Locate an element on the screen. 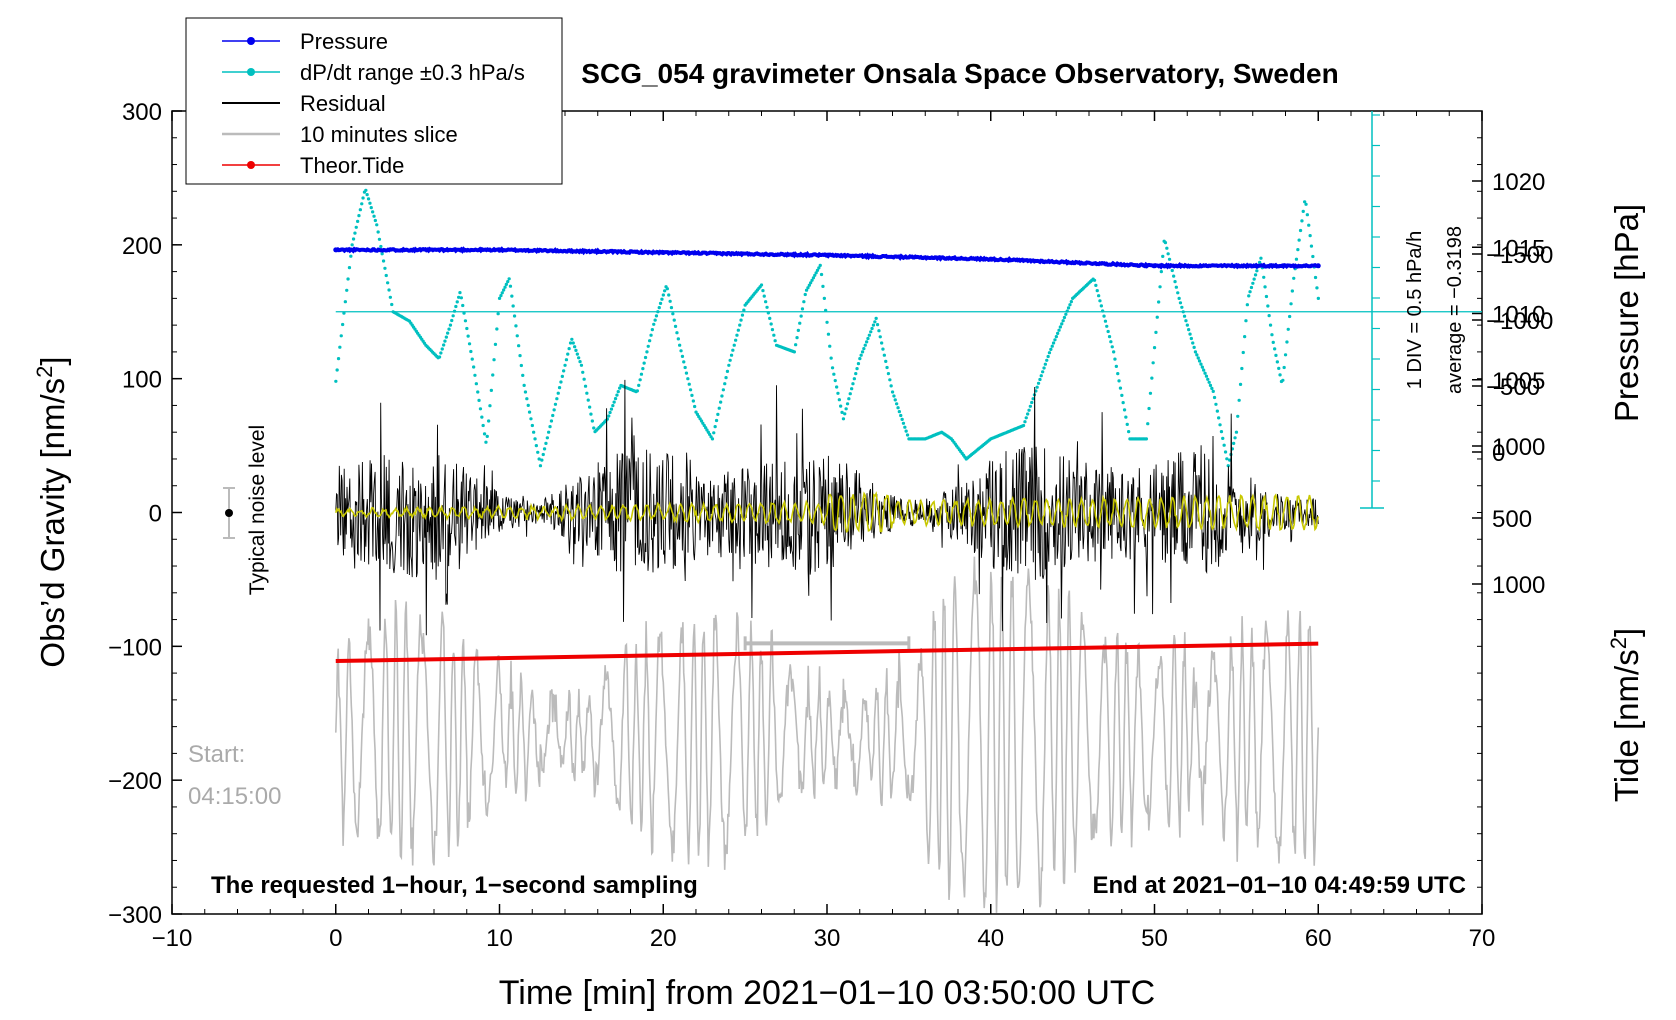  sampling-note: The requested 1−hour, 1−second sampling is located at coordinates (454, 885).